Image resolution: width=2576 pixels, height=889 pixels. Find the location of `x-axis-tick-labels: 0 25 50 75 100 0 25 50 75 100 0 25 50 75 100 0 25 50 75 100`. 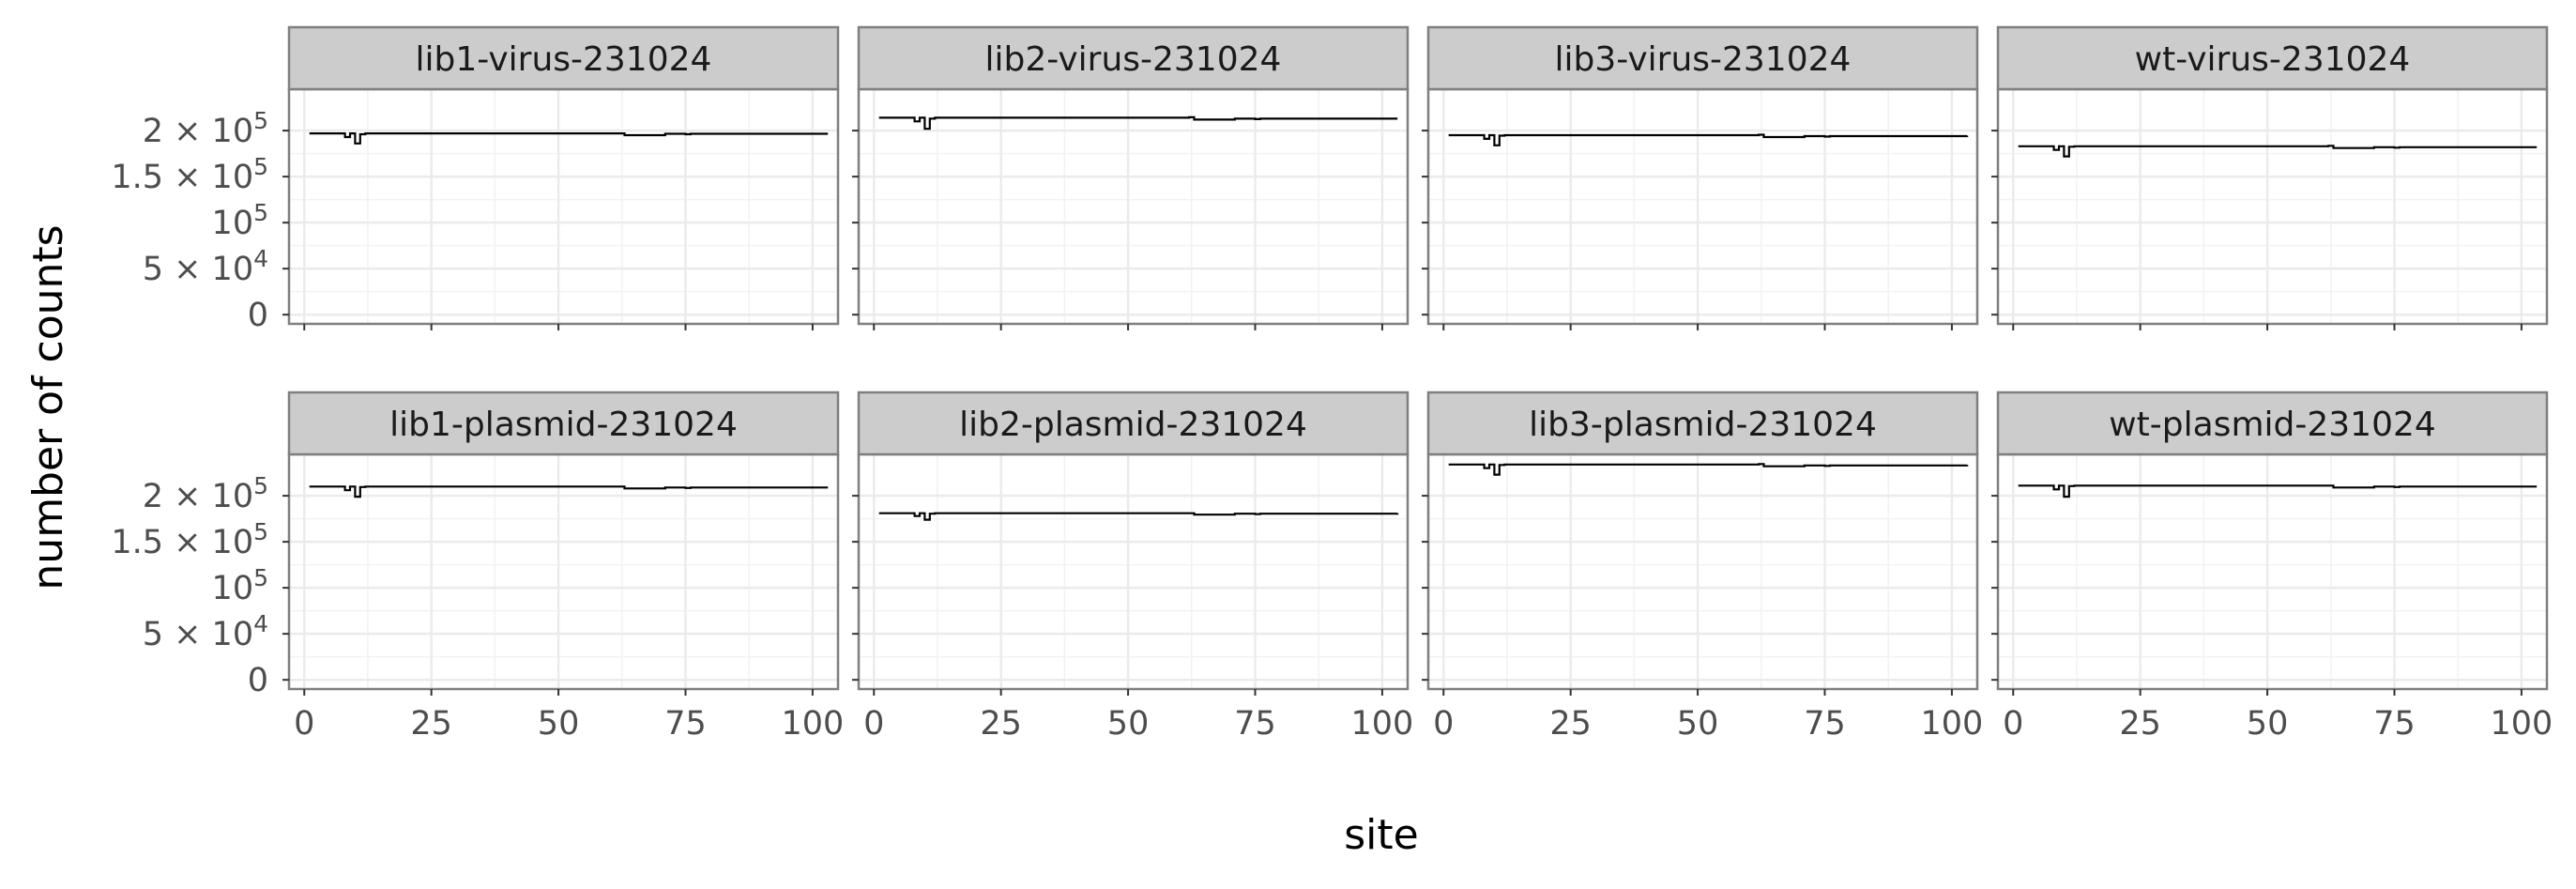

x-axis-tick-labels: 0 25 50 75 100 0 25 50 75 100 0 25 50 75 100 0 25 50 75 100 is located at coordinates (1423, 724).